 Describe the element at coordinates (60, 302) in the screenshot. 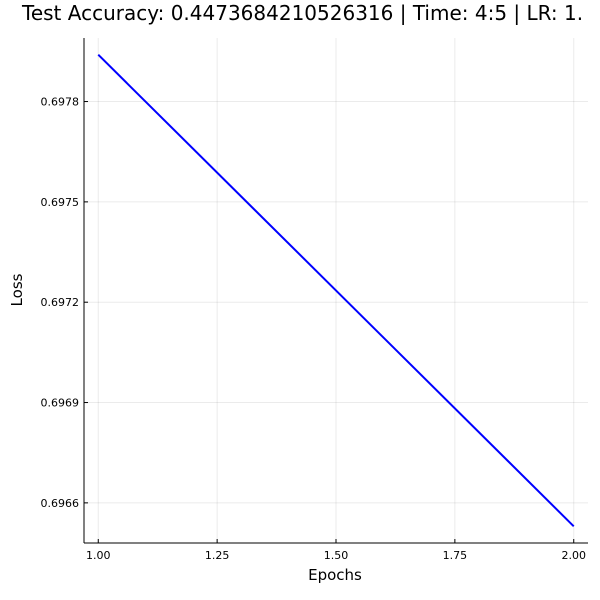

I see `y-tick-label: 0.6972` at that location.